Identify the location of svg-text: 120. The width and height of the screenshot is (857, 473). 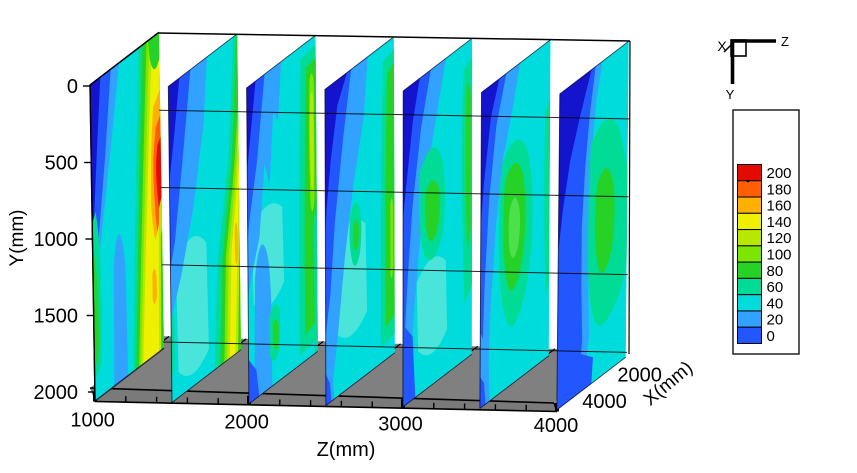
(779, 238).